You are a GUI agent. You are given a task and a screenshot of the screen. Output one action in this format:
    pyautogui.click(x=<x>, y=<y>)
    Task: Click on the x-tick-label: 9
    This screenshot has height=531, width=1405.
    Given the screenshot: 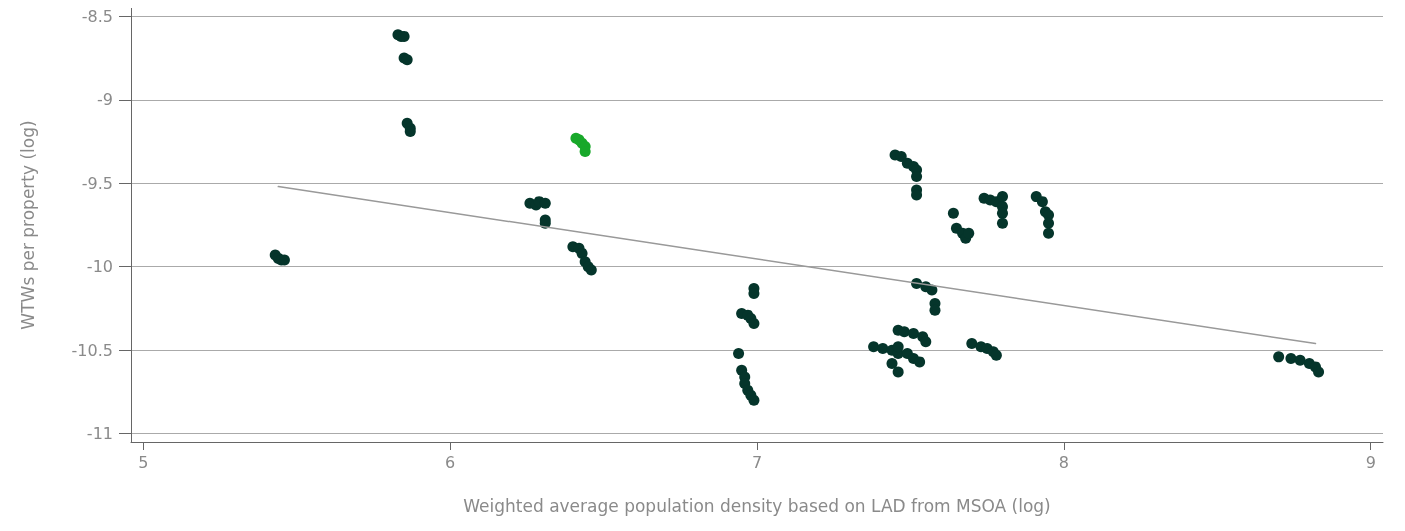 What is the action you would take?
    pyautogui.click(x=1370, y=462)
    